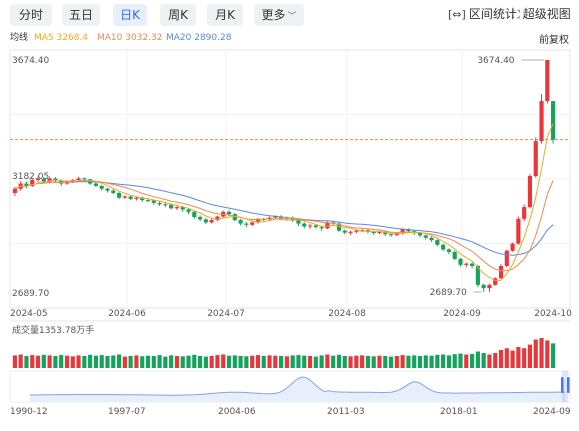 This screenshot has height=431, width=579. Describe the element at coordinates (457, 14) in the screenshot. I see `range-select-icon: [⇔]` at that location.